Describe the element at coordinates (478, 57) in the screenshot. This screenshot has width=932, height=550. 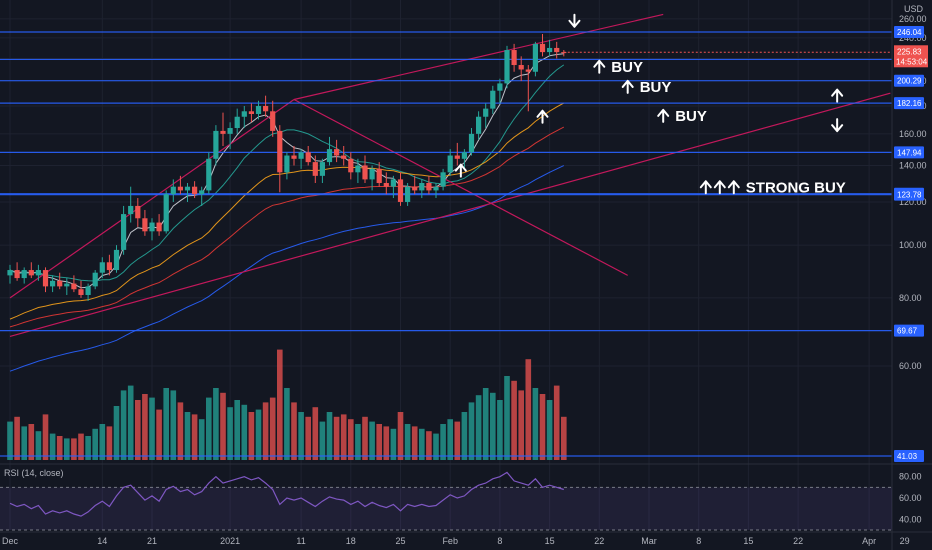
I see `trendline-upper-channel` at that location.